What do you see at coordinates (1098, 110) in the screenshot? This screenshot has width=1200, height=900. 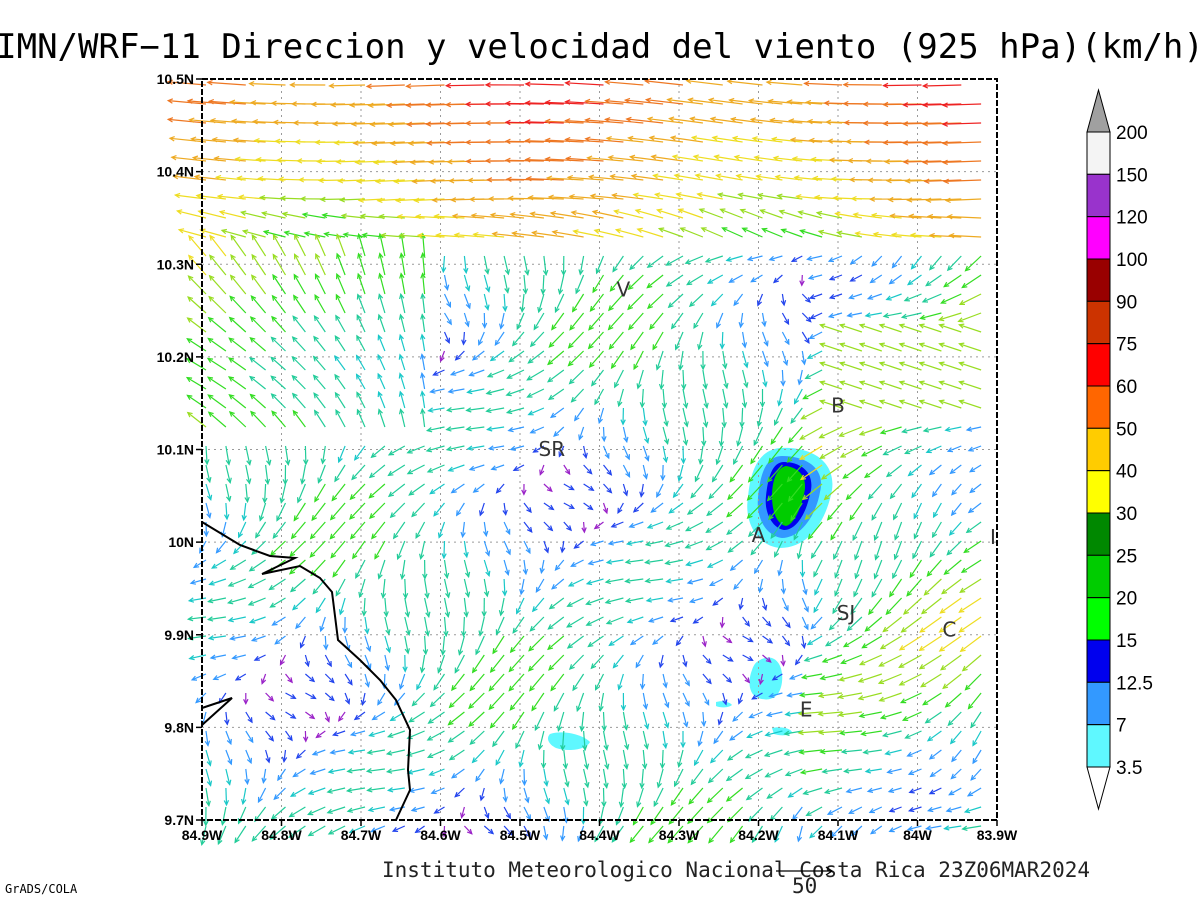 I see `colorbar-upper-arrow` at bounding box center [1098, 110].